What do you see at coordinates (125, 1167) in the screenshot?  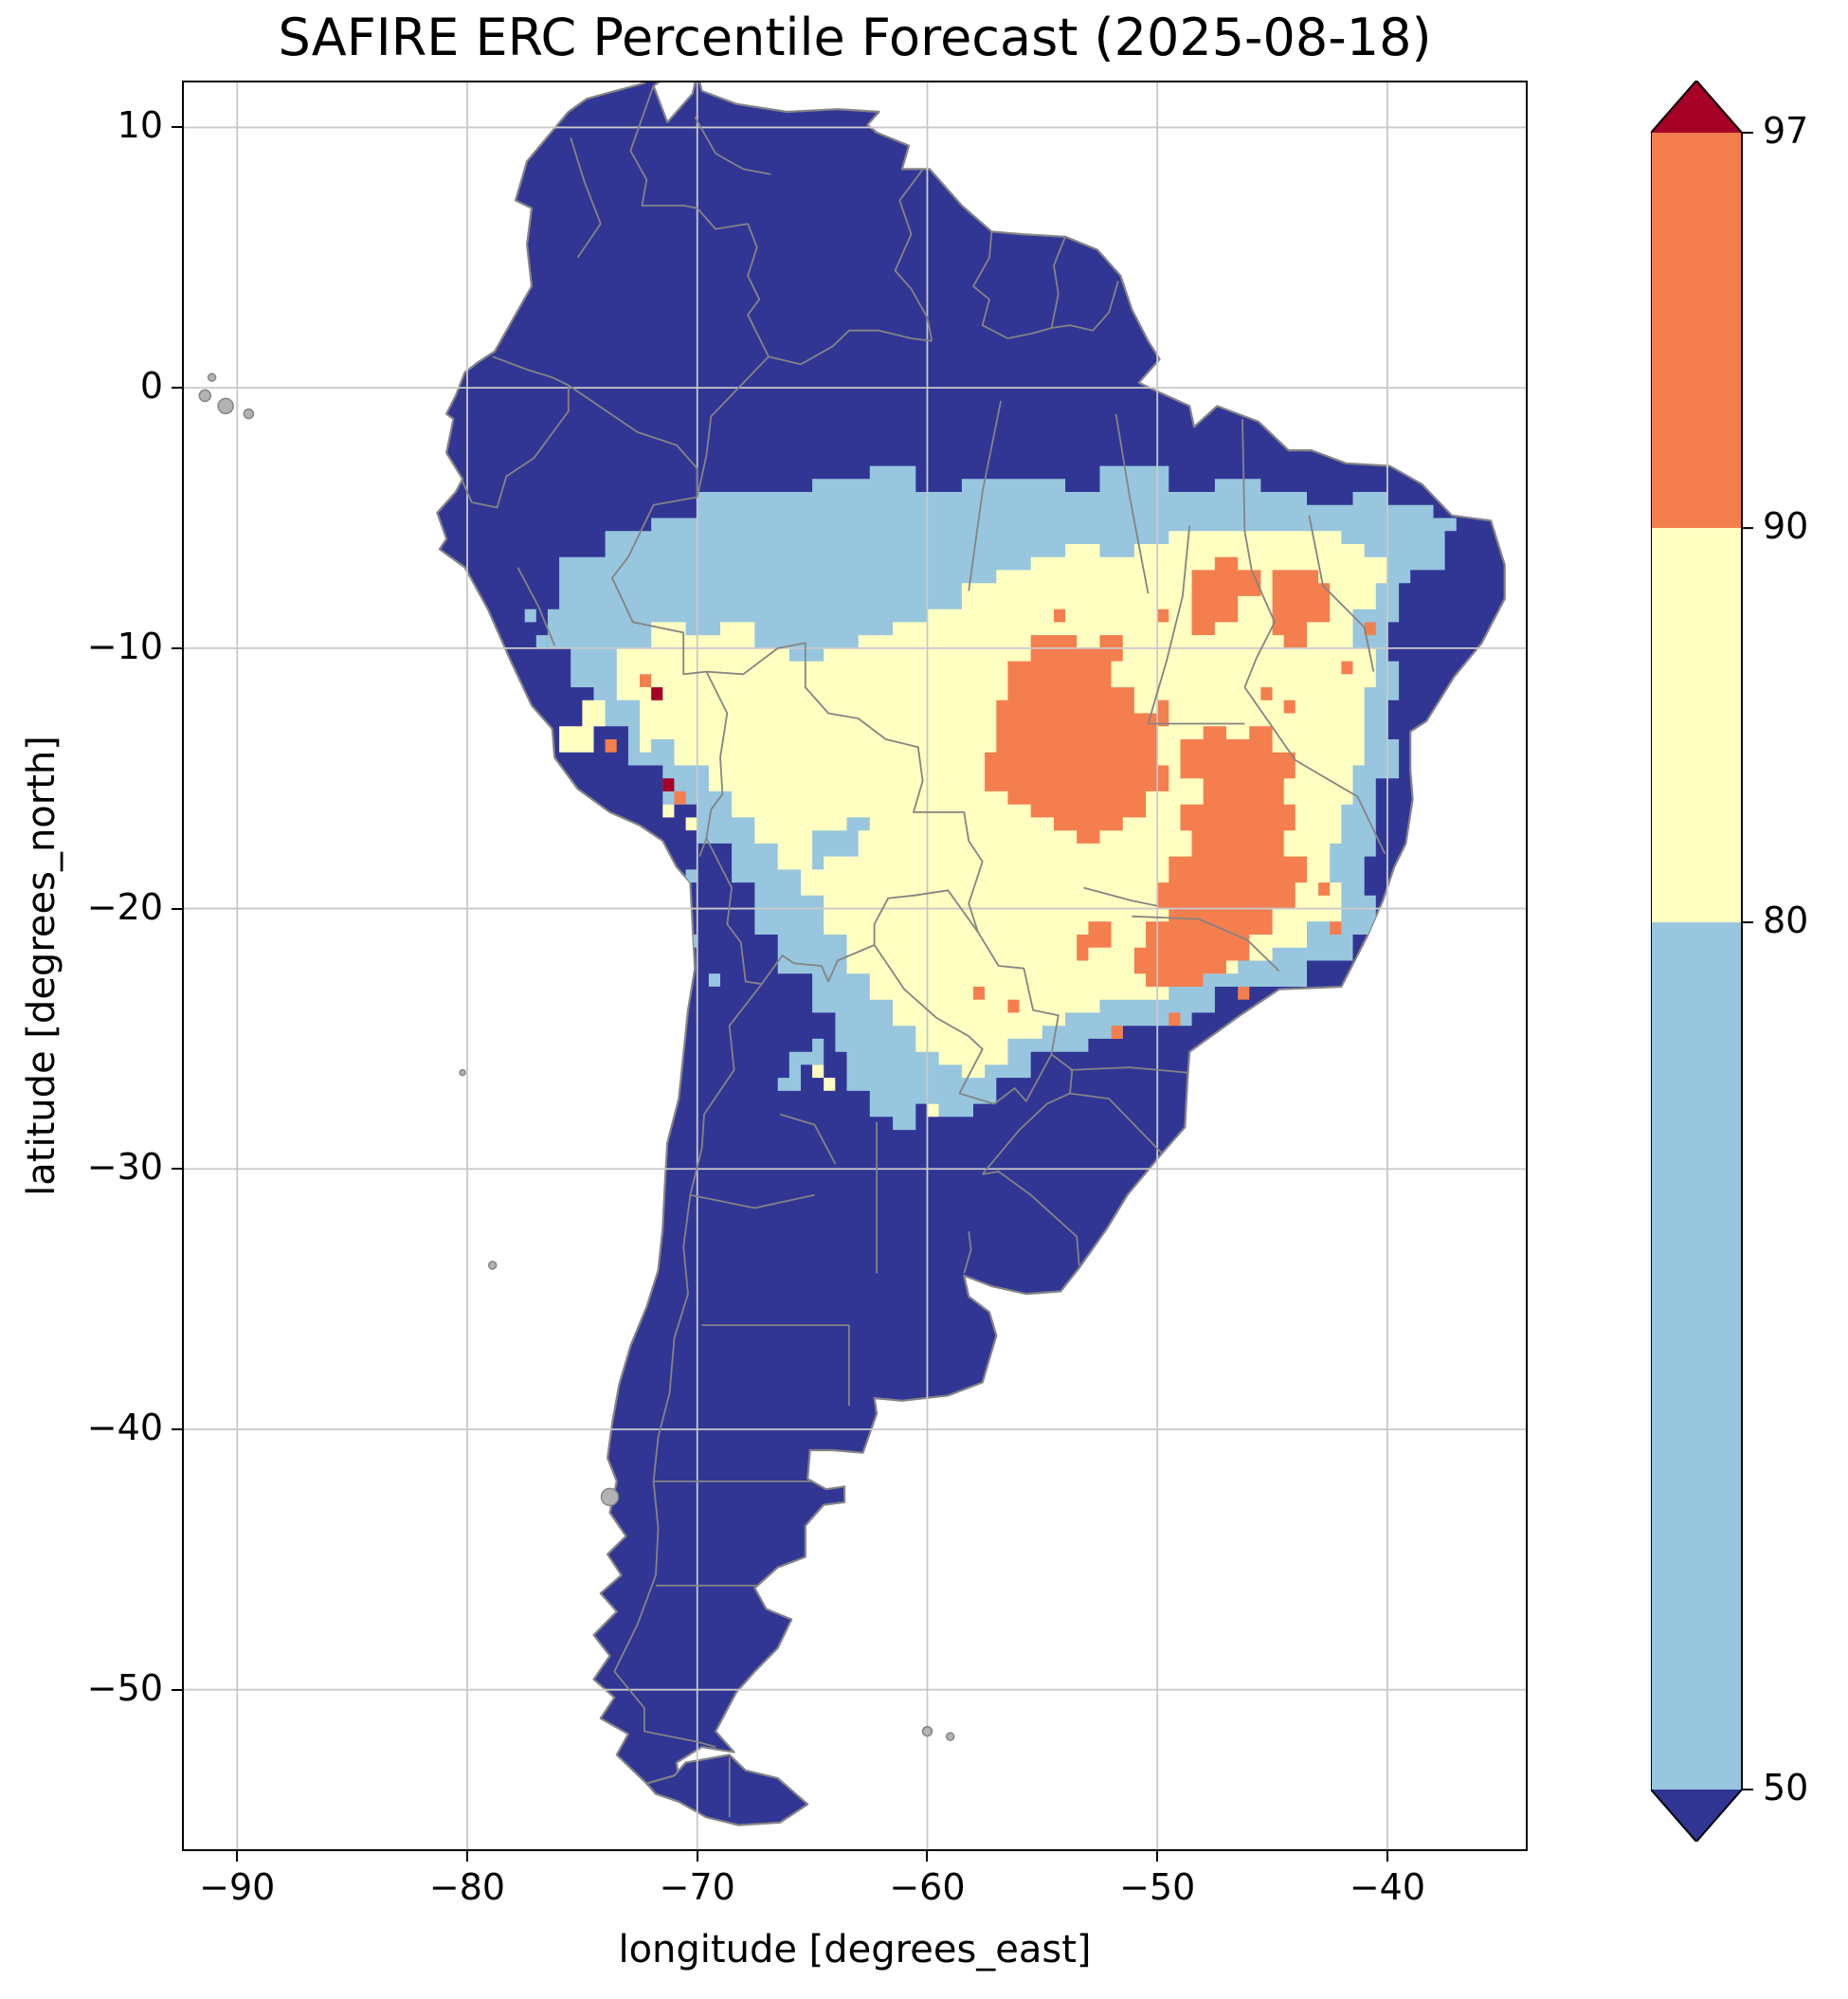 I see `y-tick-label: −30` at bounding box center [125, 1167].